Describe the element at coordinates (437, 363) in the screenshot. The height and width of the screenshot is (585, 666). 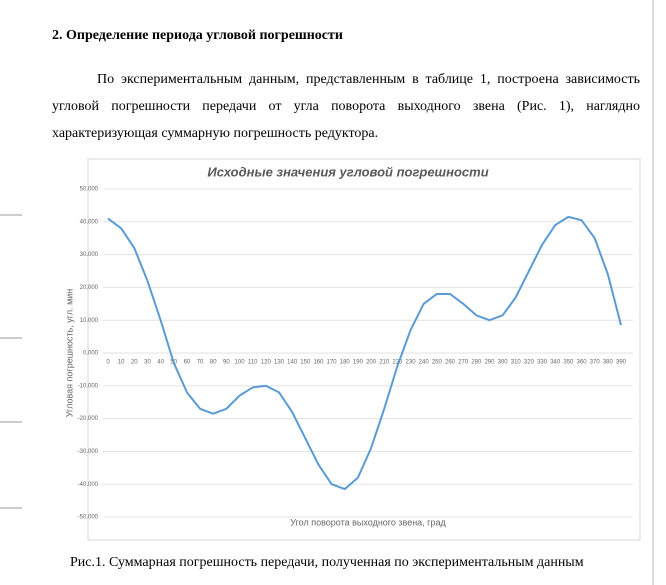
I see `x-tick-label: 250` at that location.